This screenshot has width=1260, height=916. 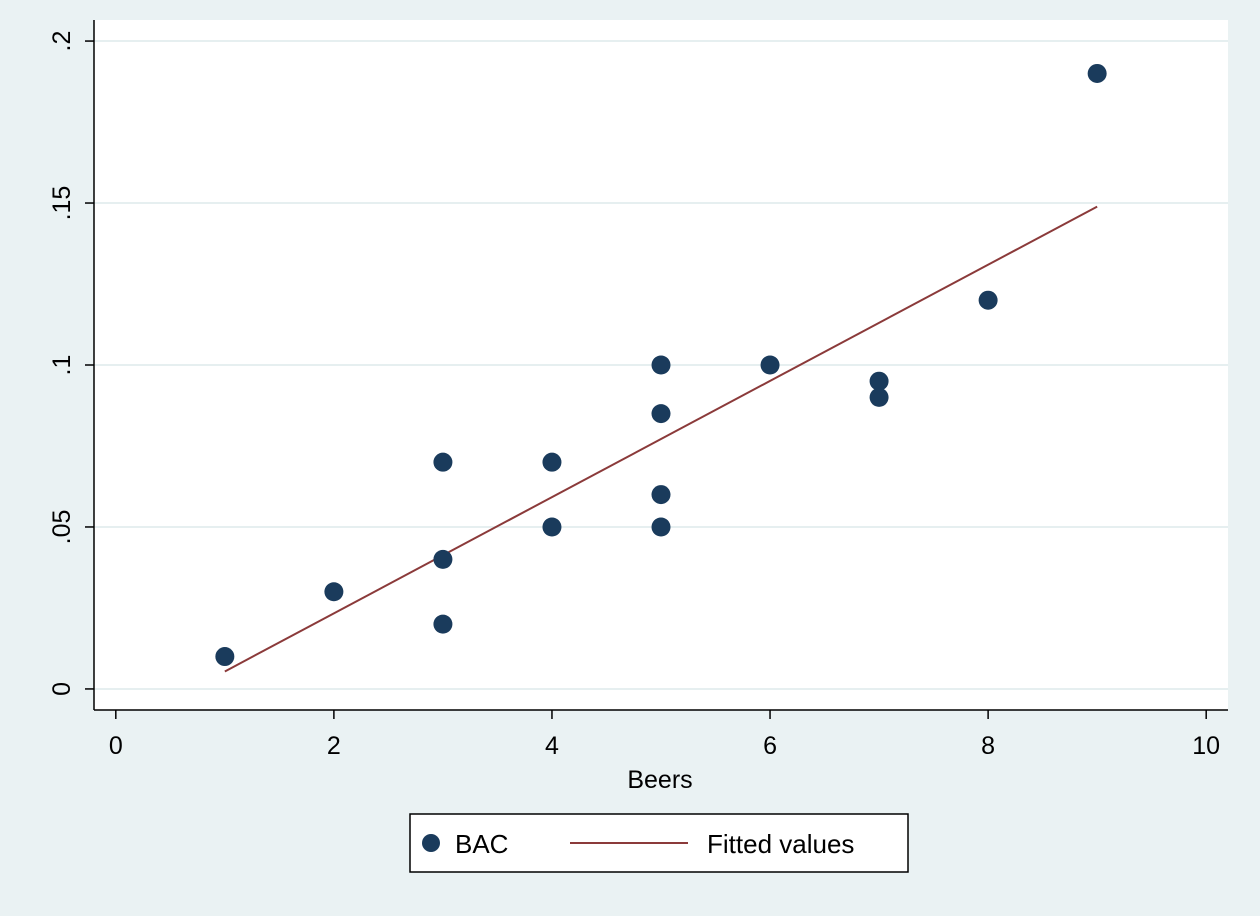 What do you see at coordinates (62, 41) in the screenshot?
I see `y-tick-label-4: .2` at bounding box center [62, 41].